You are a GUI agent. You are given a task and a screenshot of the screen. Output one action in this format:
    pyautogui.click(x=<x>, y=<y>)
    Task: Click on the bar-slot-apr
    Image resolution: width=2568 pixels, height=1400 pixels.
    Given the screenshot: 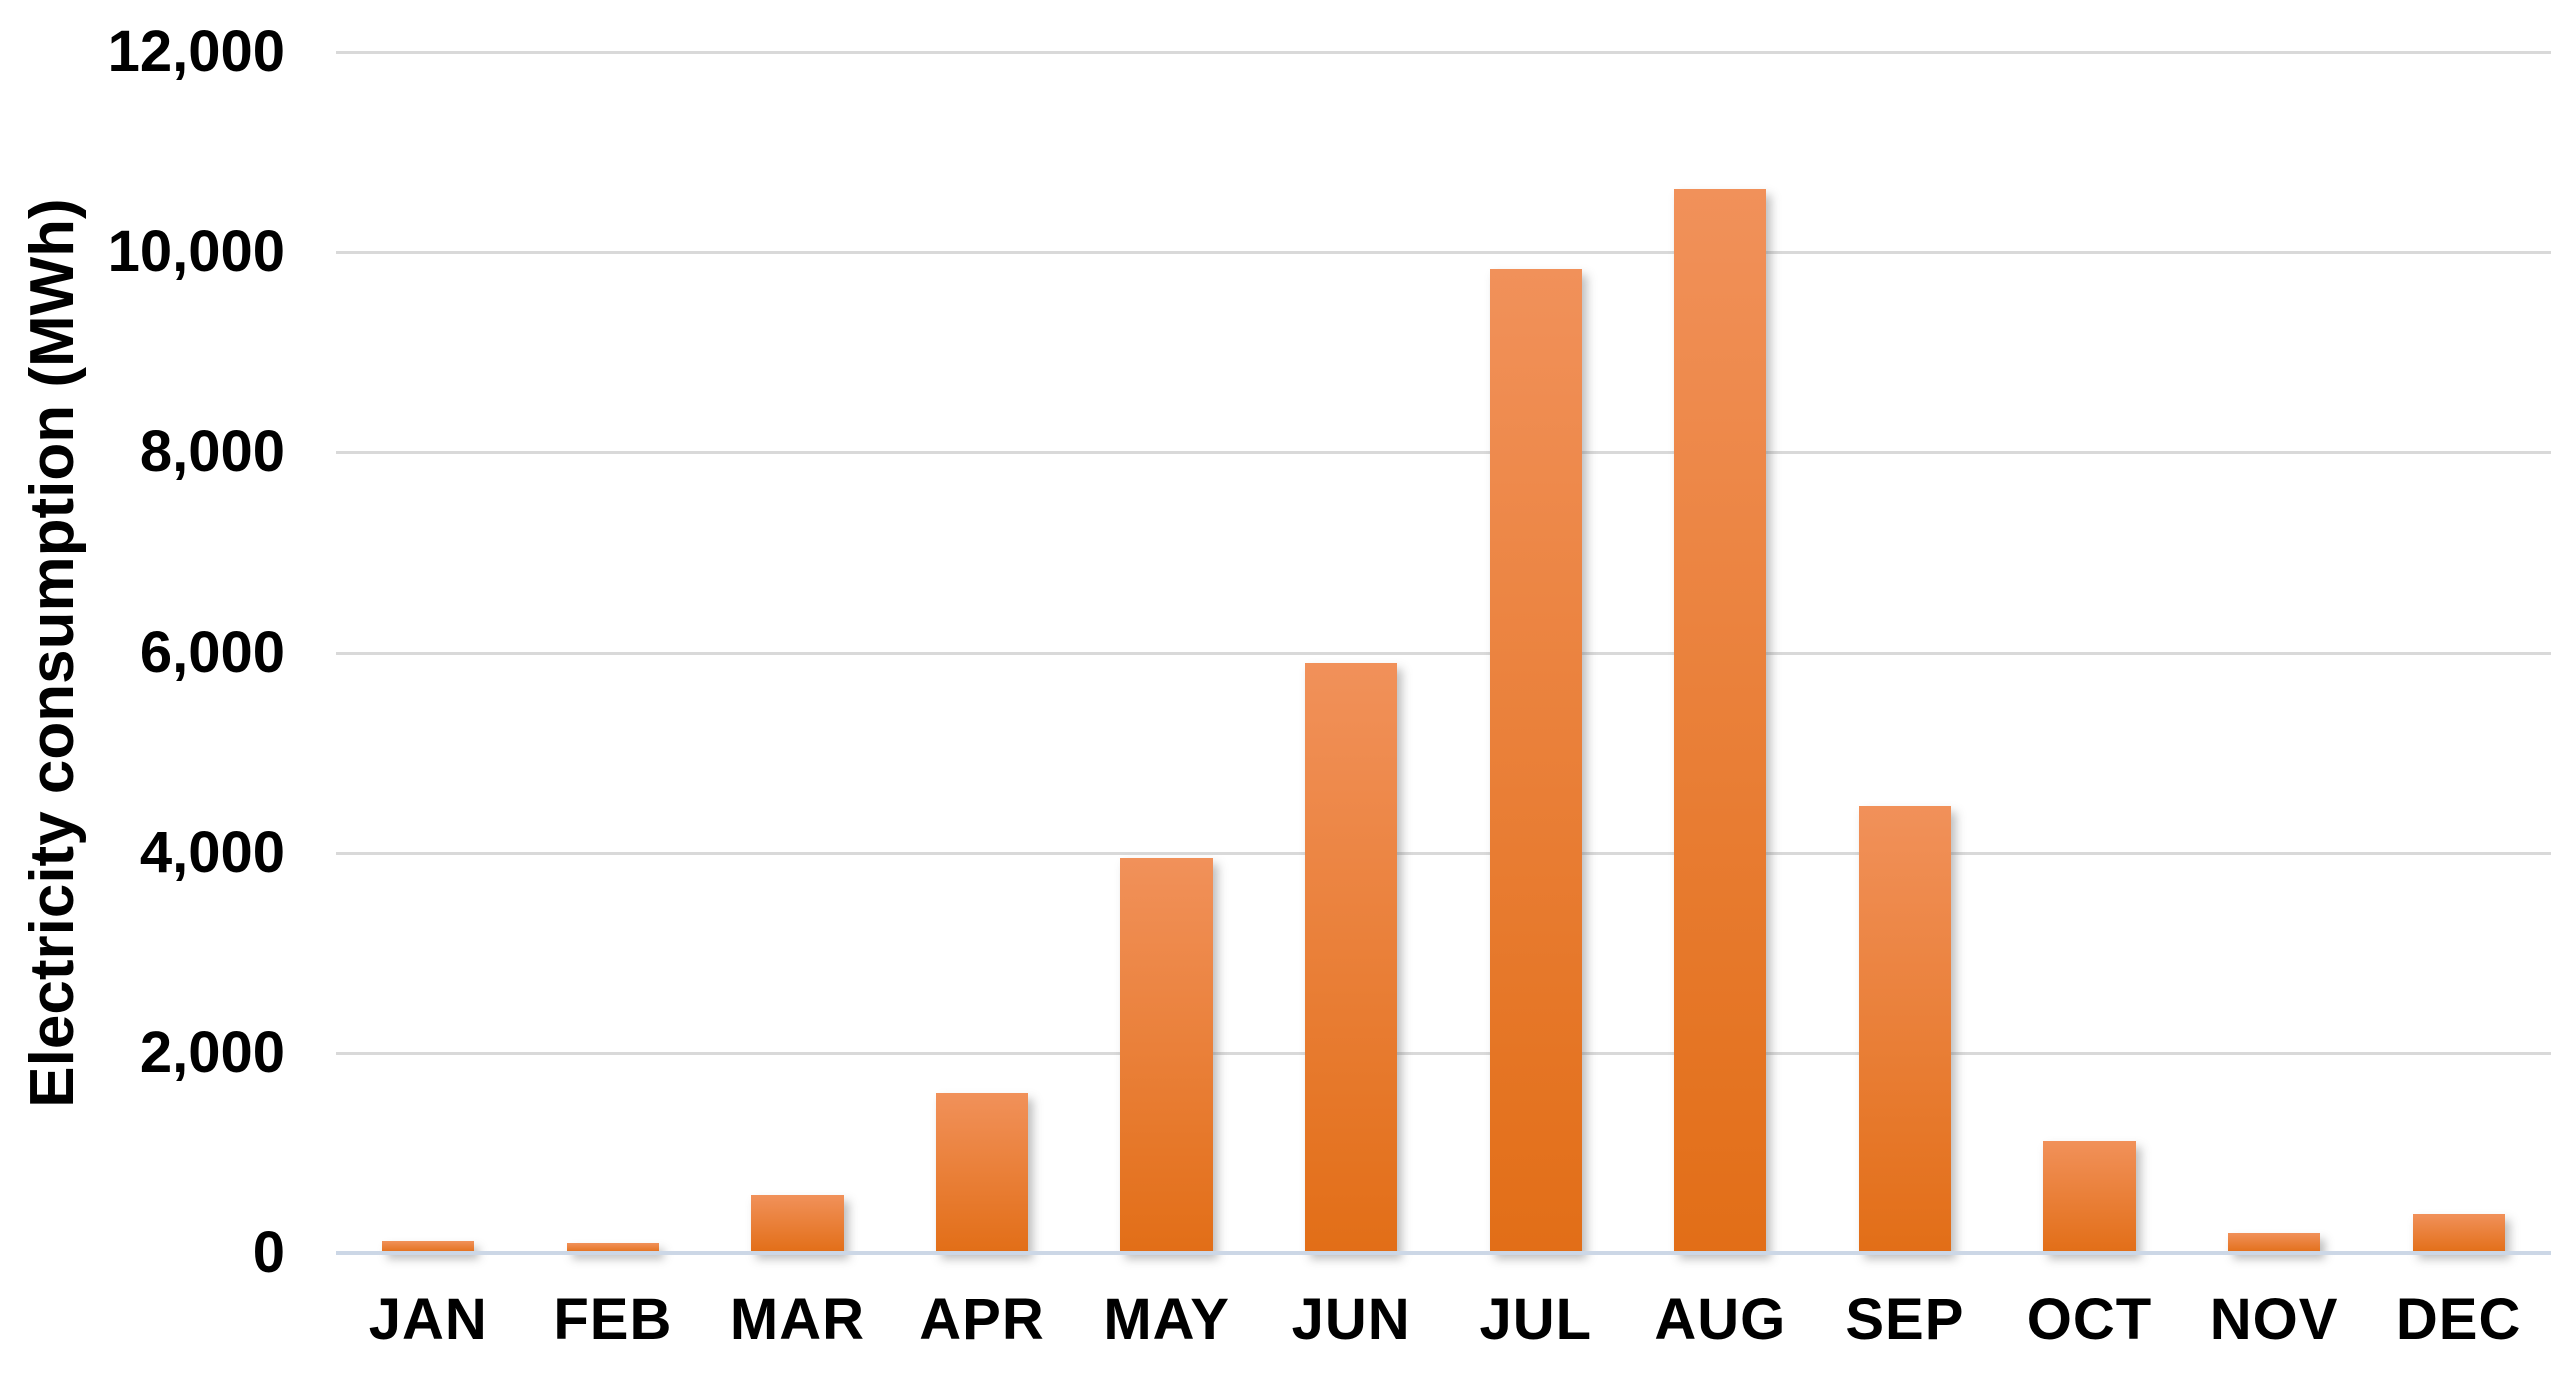 What is the action you would take?
    pyautogui.click(x=982, y=652)
    